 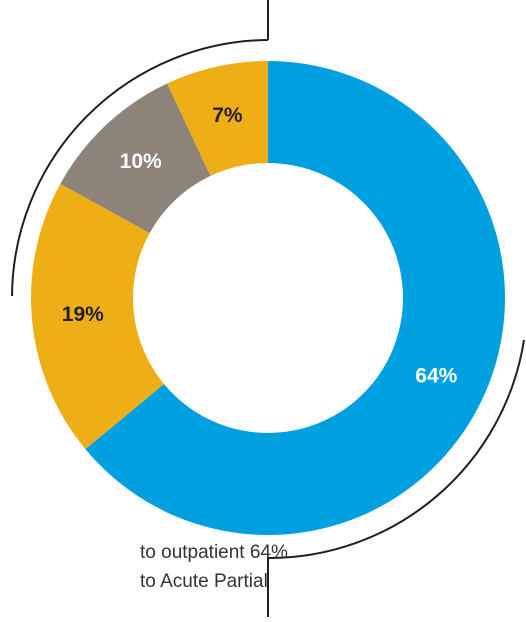 What do you see at coordinates (214, 552) in the screenshot?
I see `annotation: to outpatient 64%` at bounding box center [214, 552].